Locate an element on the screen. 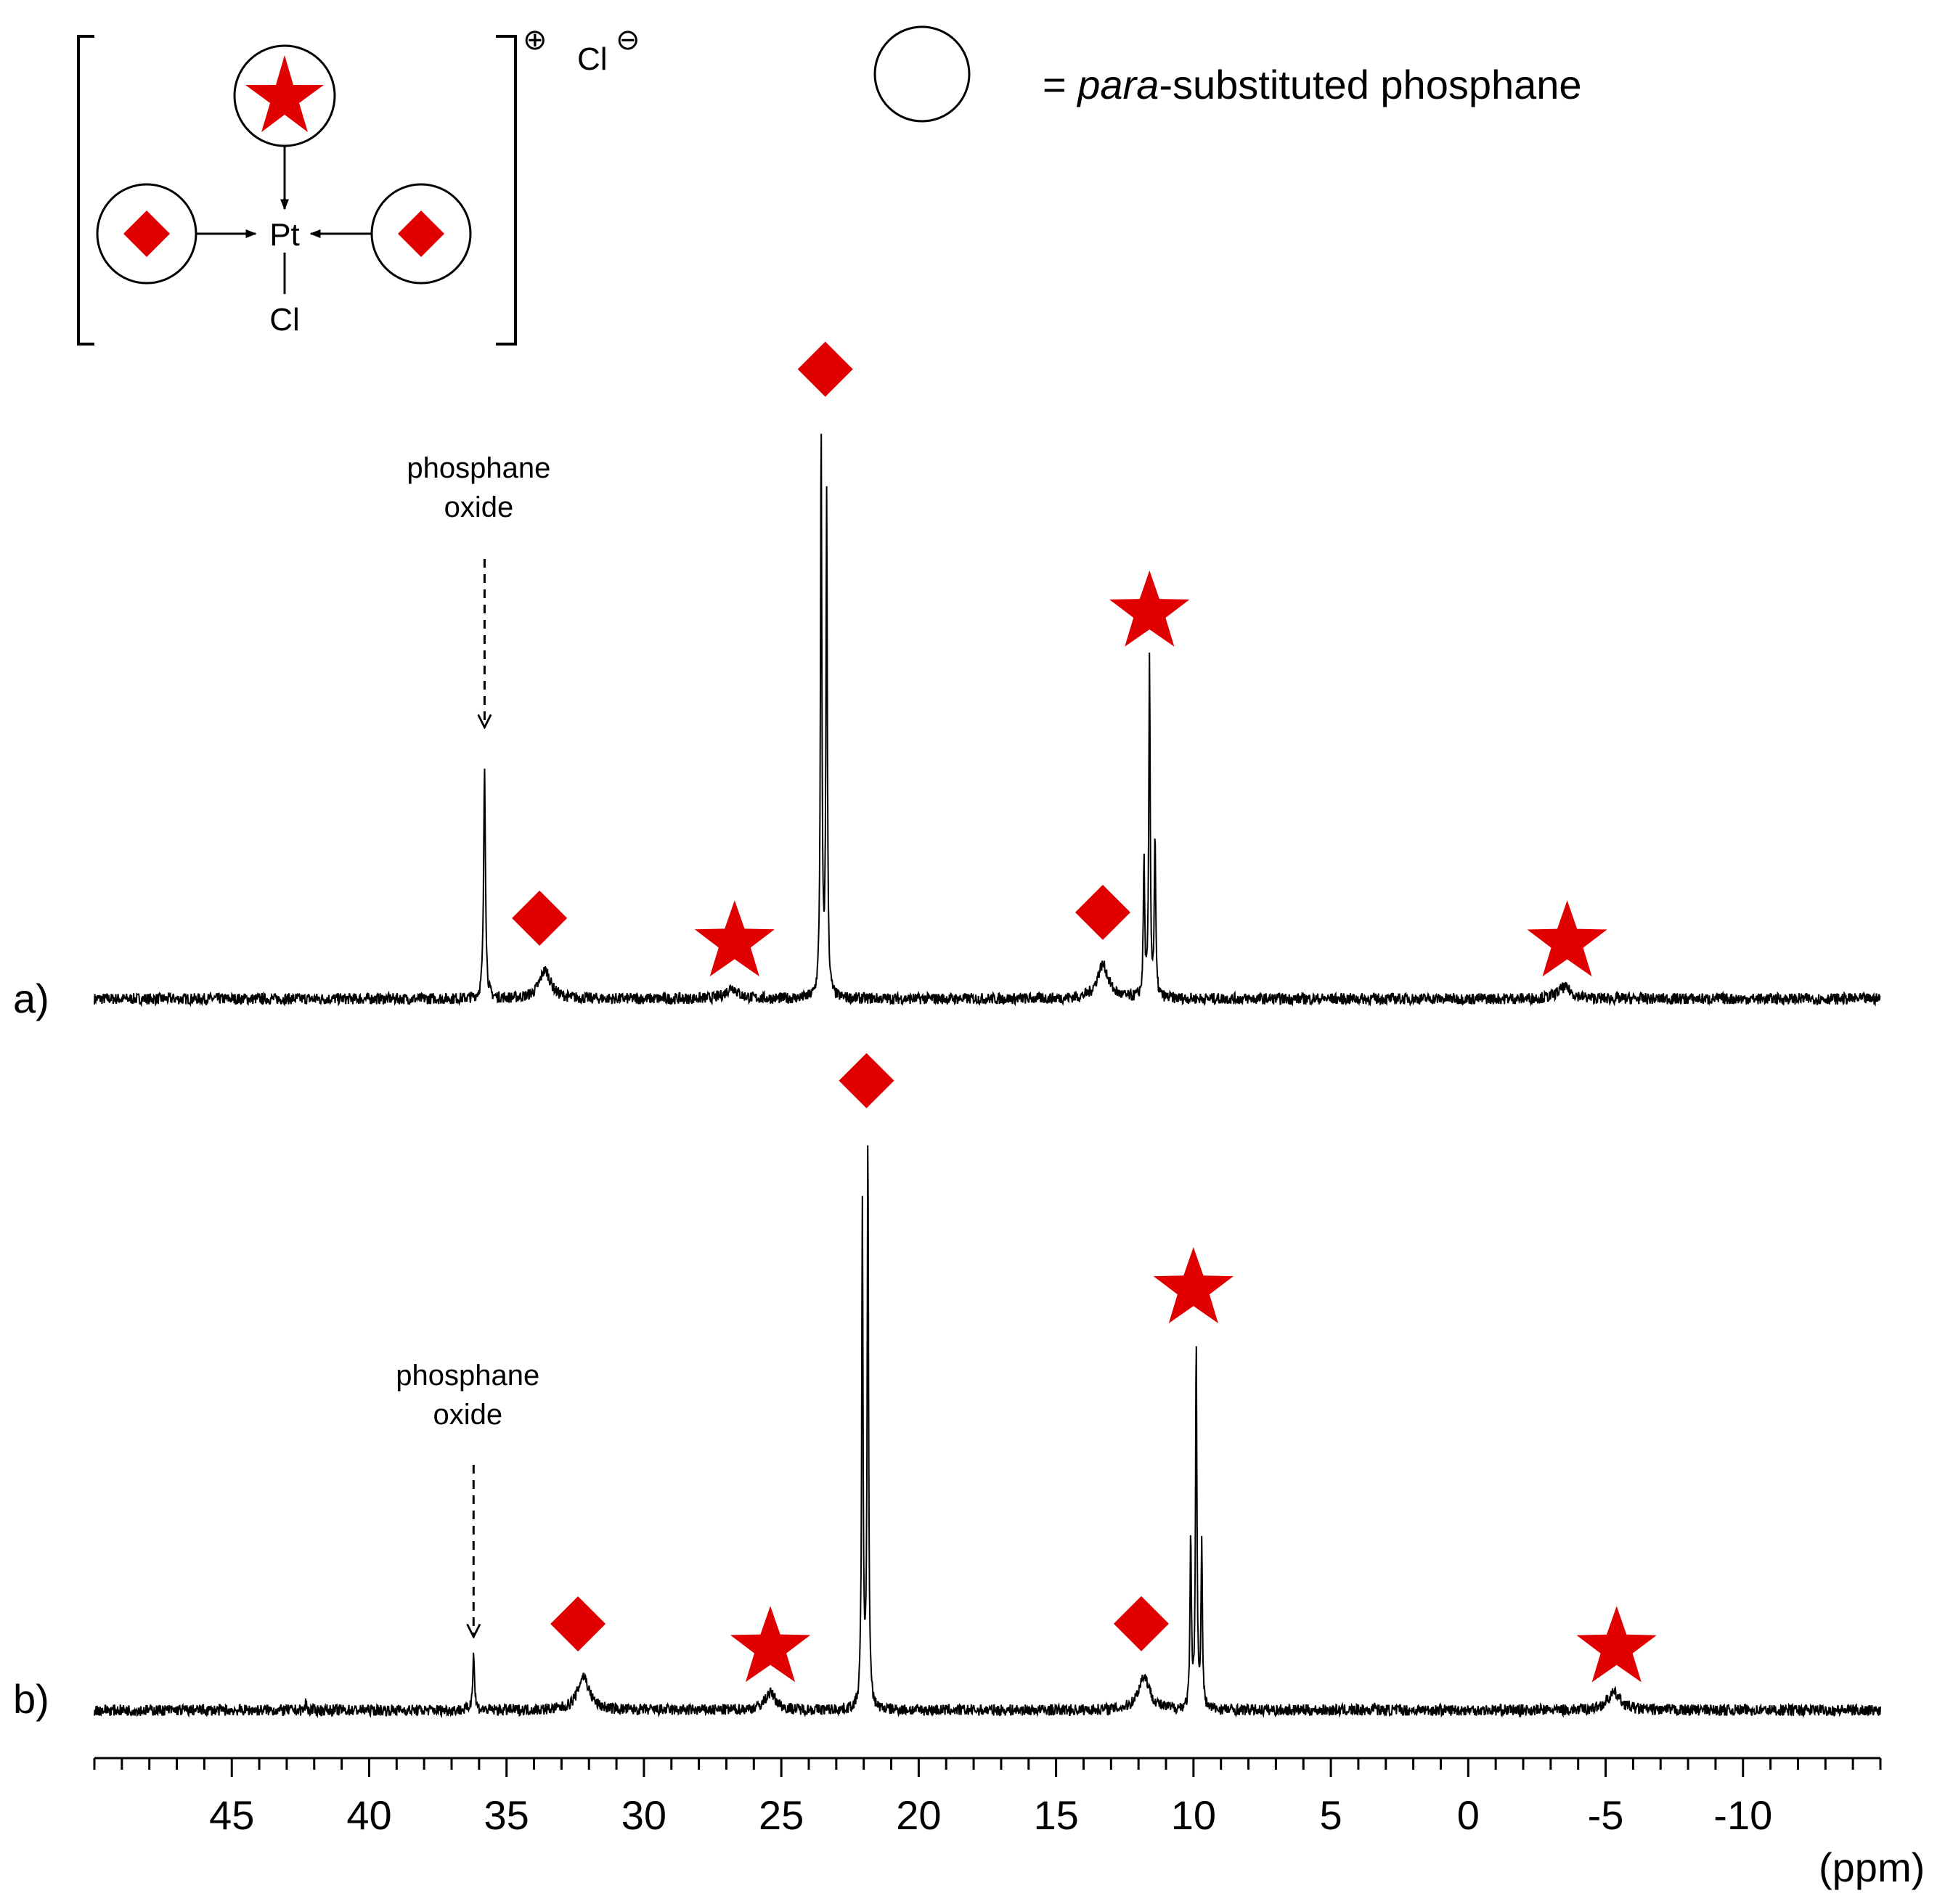 This screenshot has width=1953, height=1904. x-tick-label: -5 is located at coordinates (1606, 1815).